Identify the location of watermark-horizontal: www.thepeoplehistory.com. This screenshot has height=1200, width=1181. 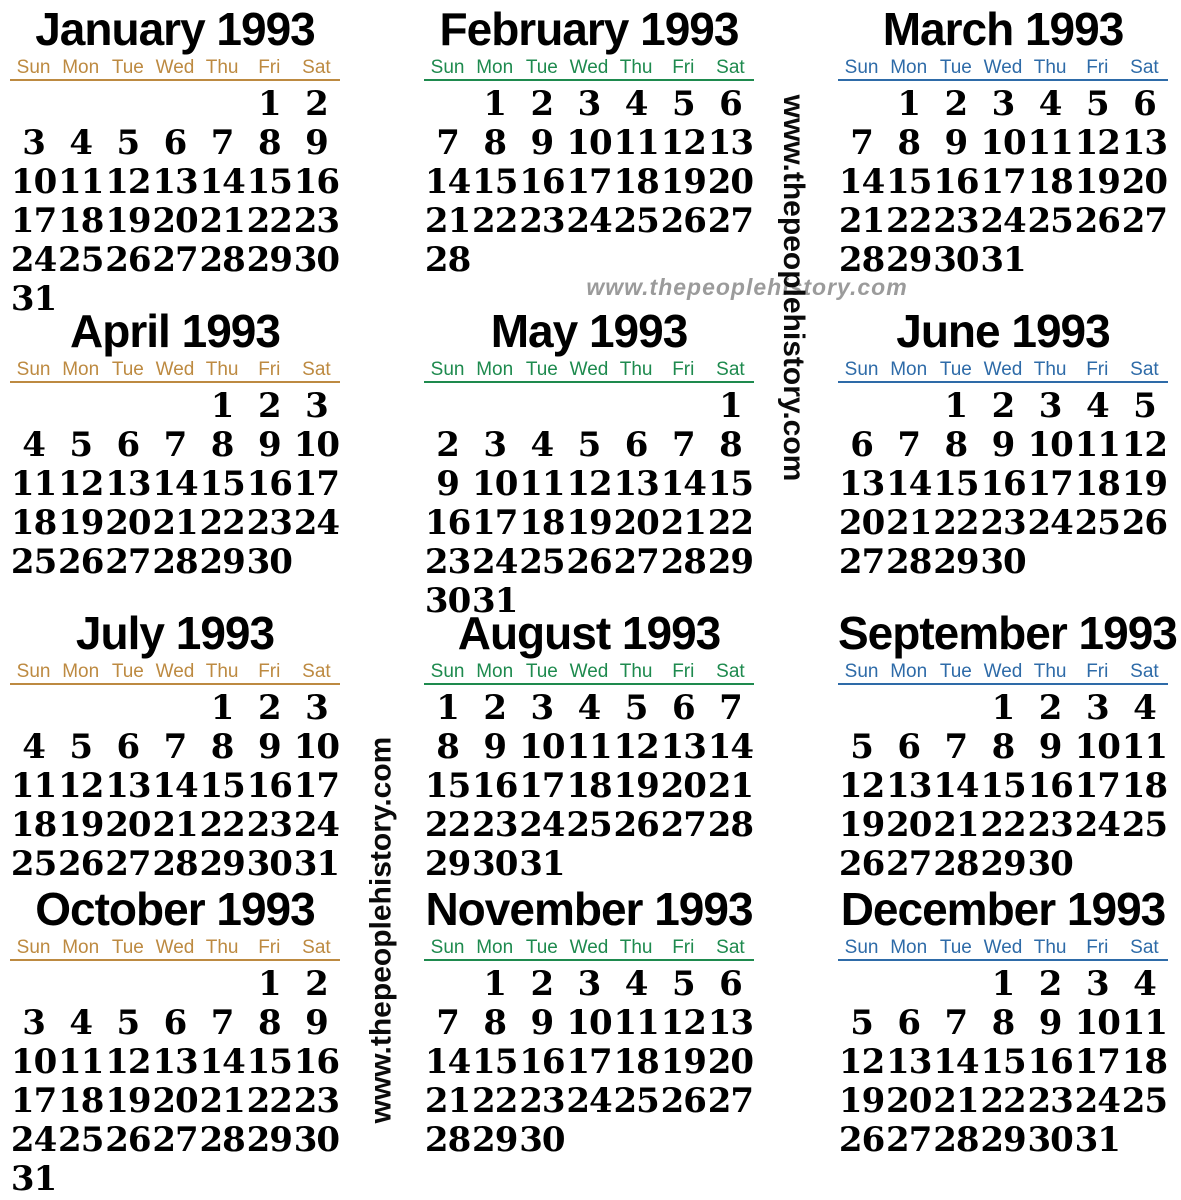
(747, 287).